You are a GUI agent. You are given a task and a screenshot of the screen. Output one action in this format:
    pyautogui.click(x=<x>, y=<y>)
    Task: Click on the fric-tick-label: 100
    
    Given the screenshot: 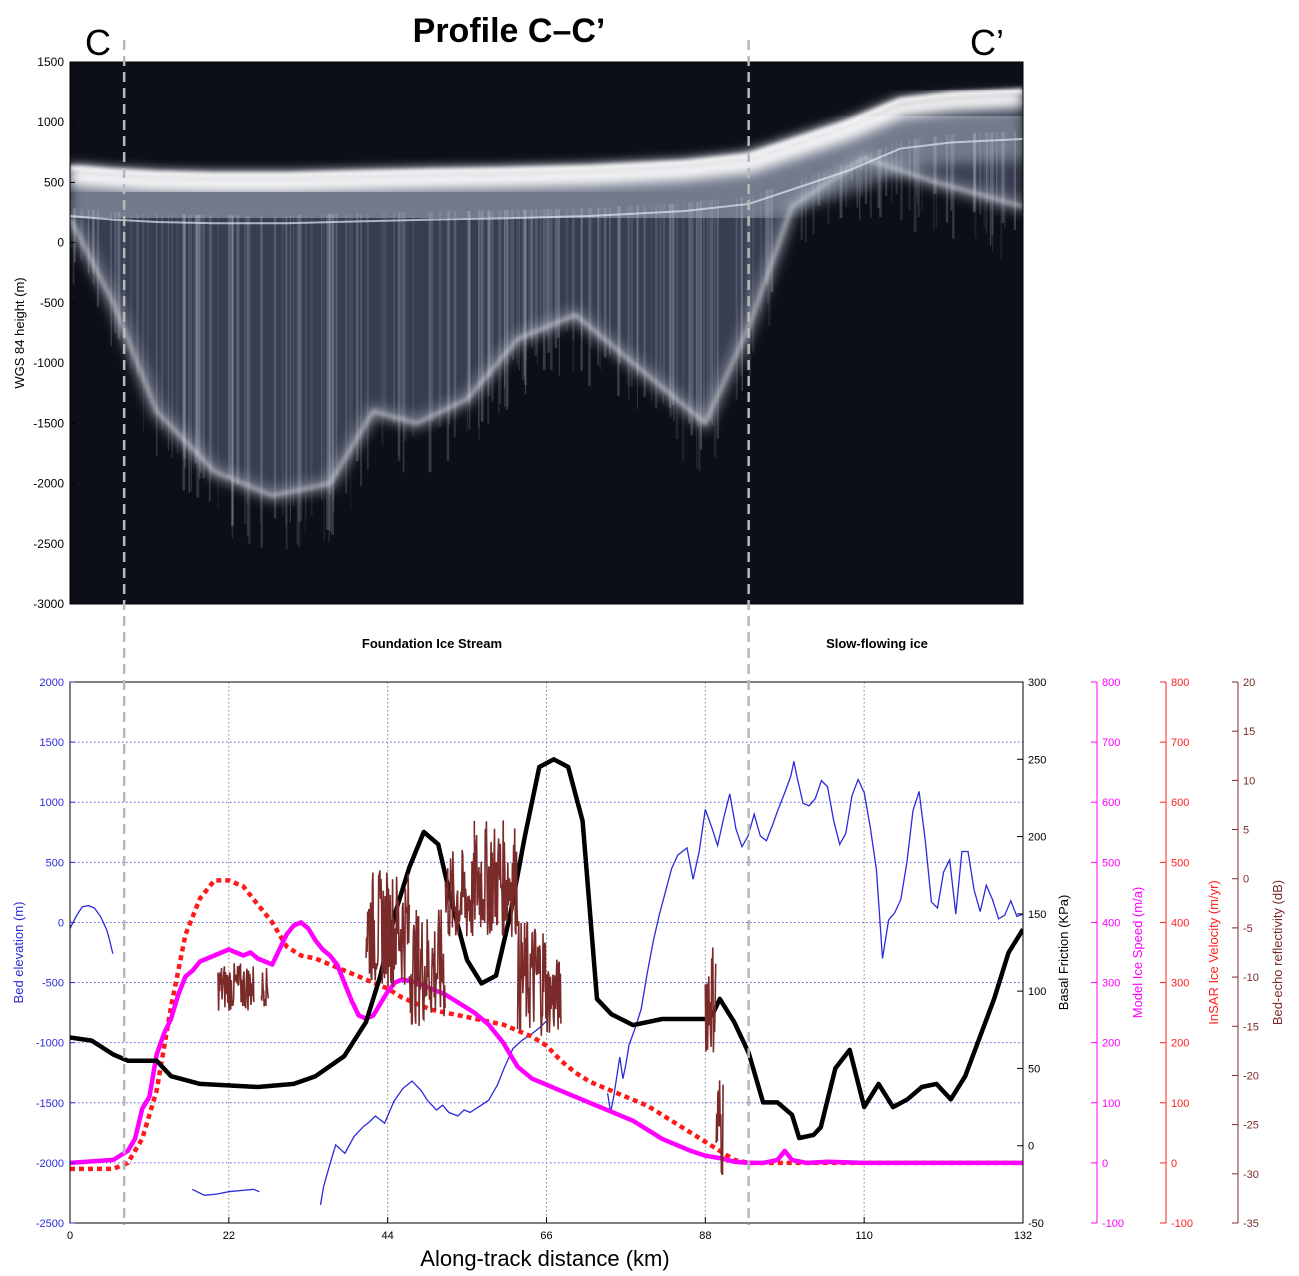 What is the action you would take?
    pyautogui.click(x=1037, y=992)
    